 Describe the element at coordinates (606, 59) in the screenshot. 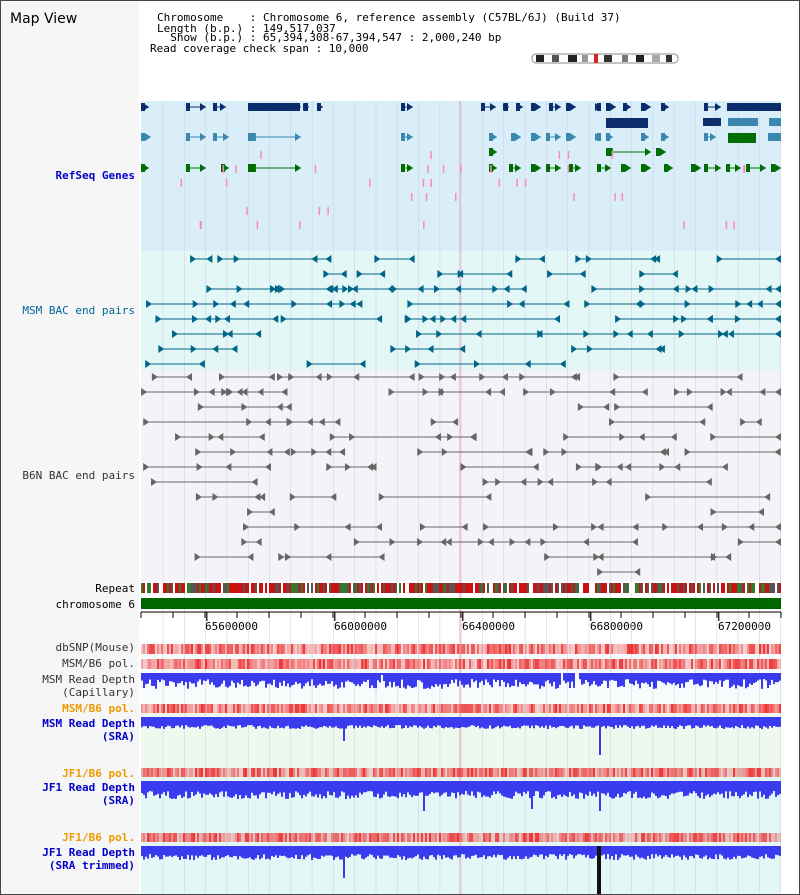

I see `chromosome-ideogram-icon` at that location.